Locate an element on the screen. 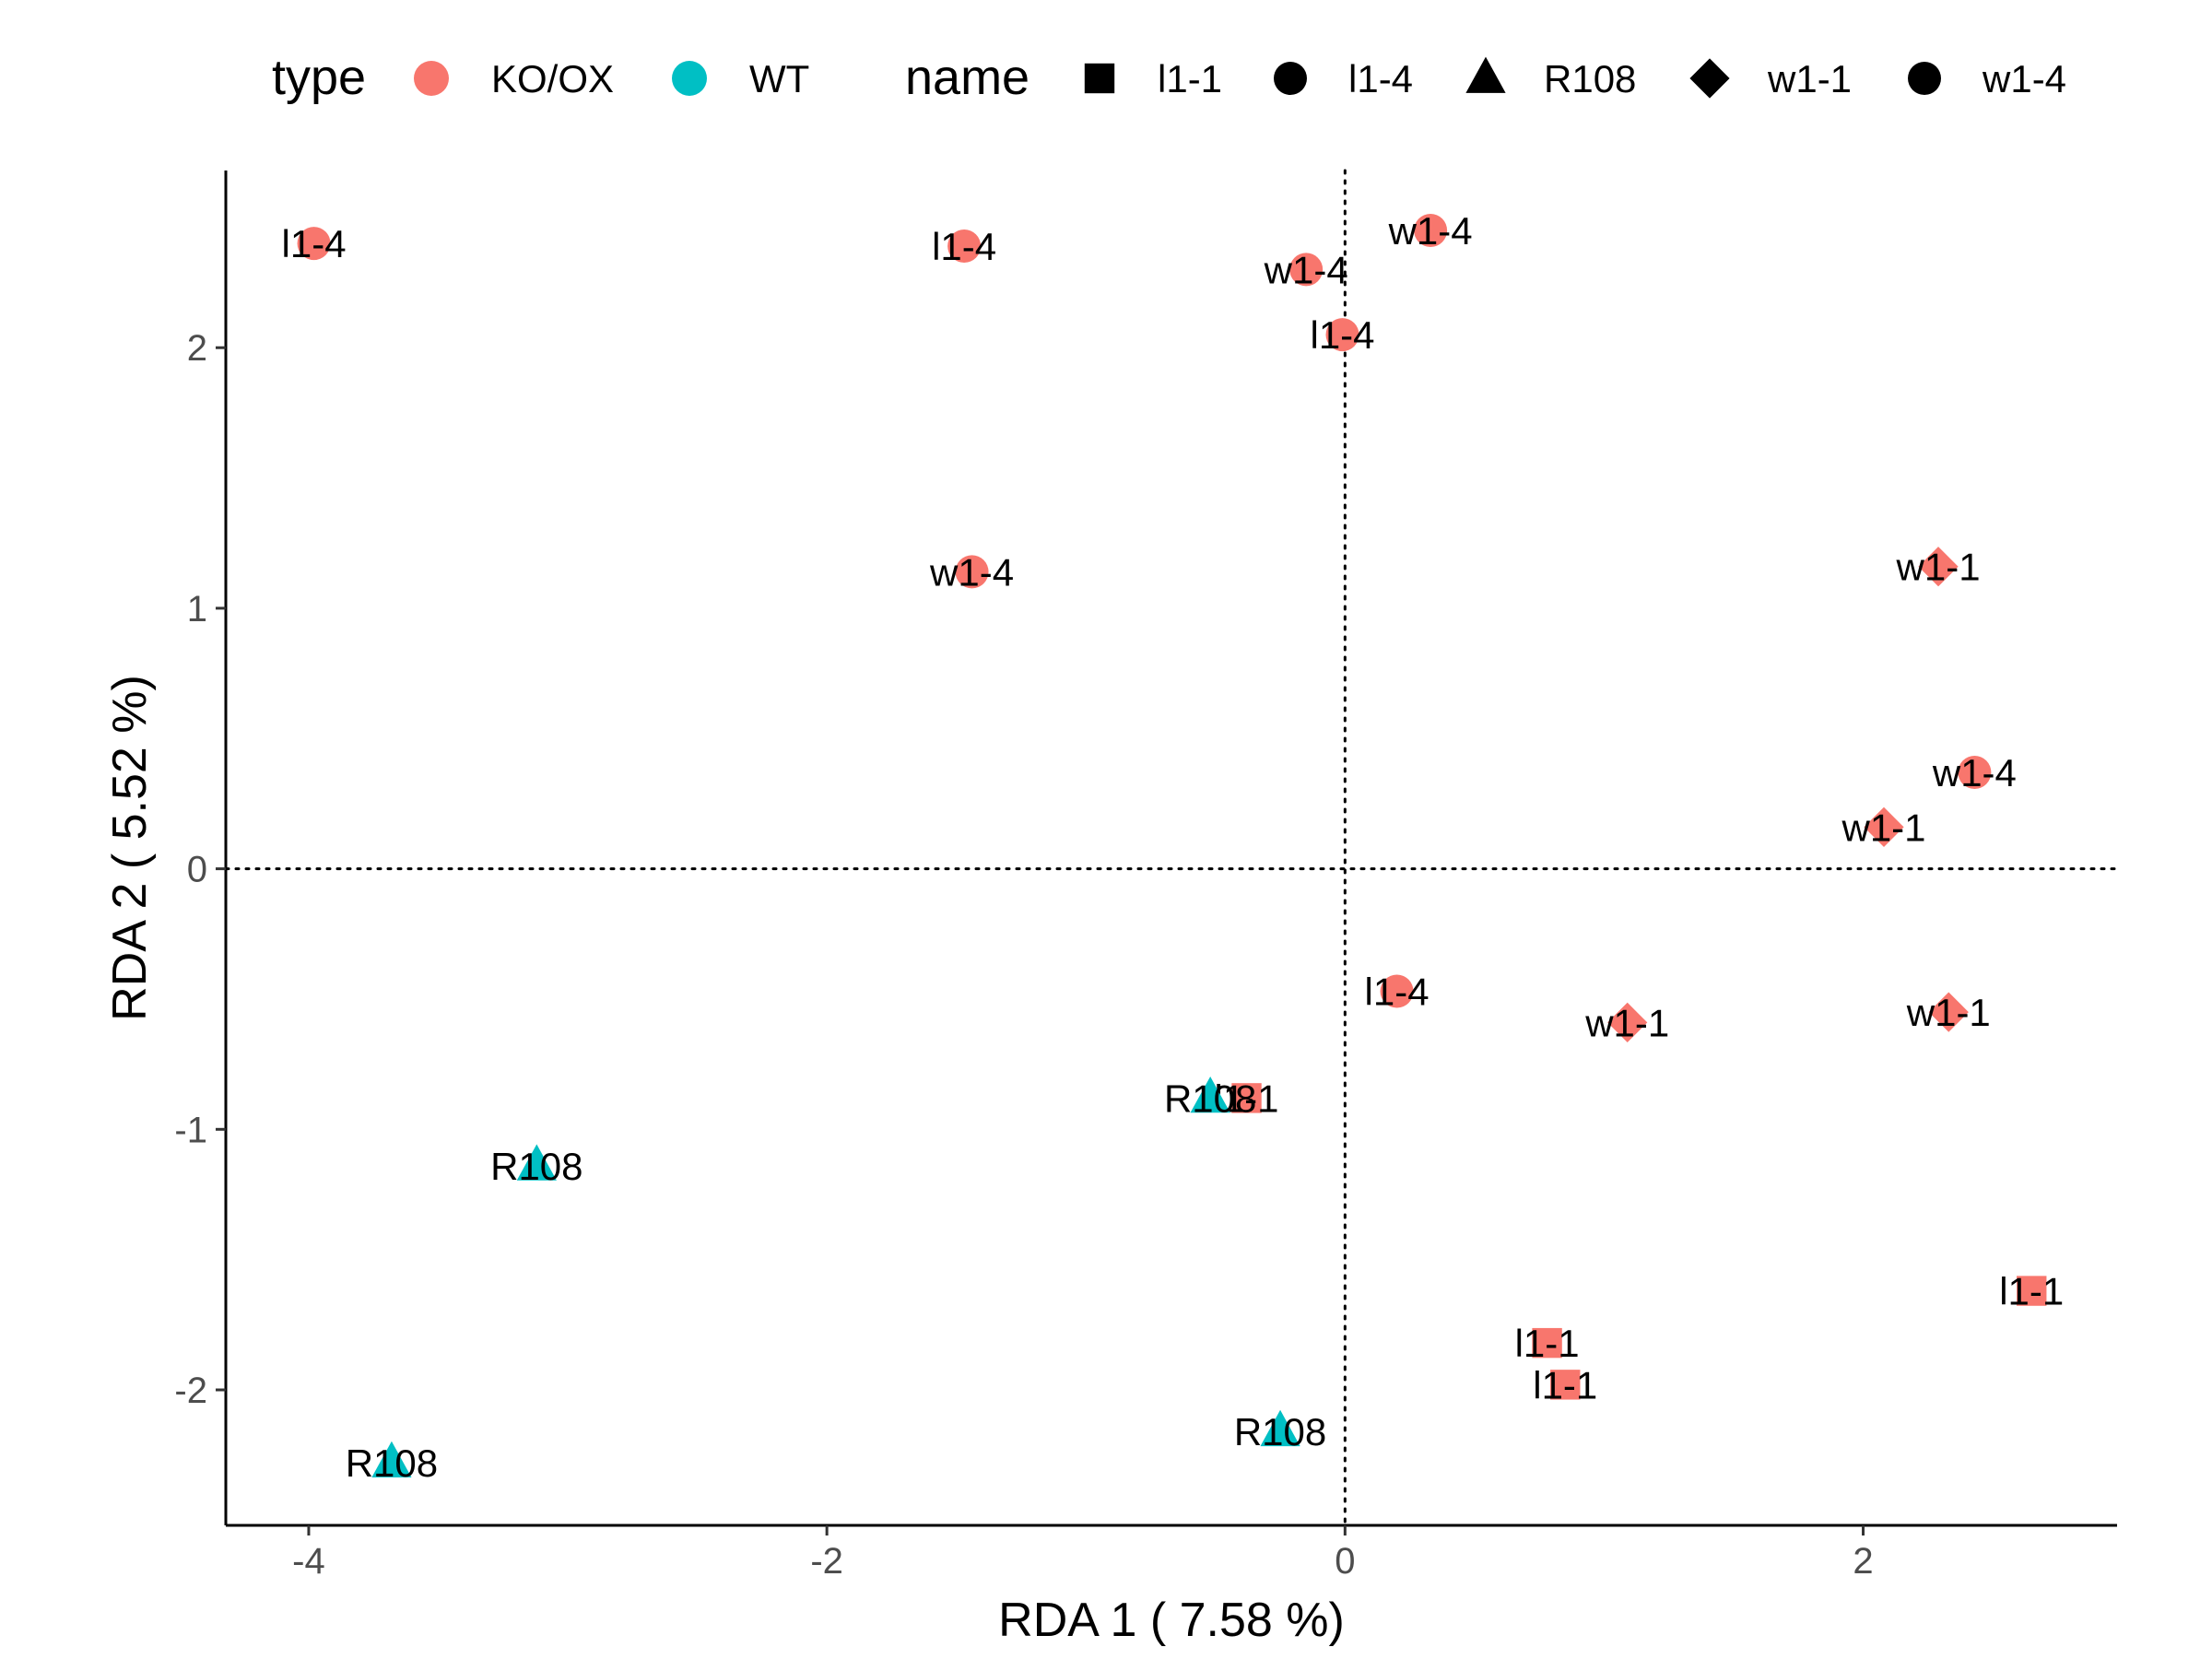  legend-label-type: KO/OX is located at coordinates (552, 78).